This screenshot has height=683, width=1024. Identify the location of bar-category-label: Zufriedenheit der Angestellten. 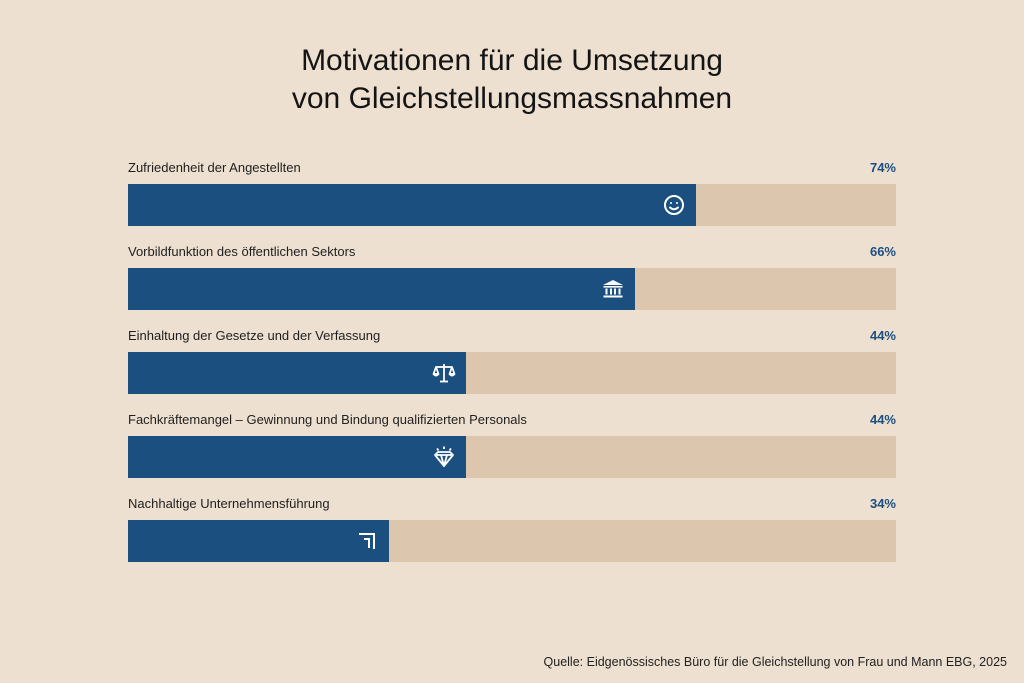
(214, 167).